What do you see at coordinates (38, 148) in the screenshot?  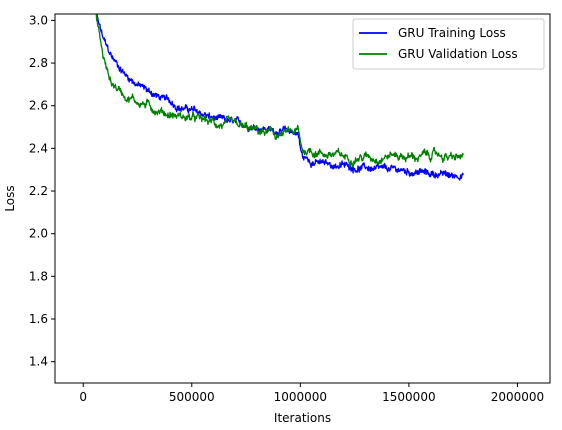 I see `y-tick-label: 2.4` at bounding box center [38, 148].